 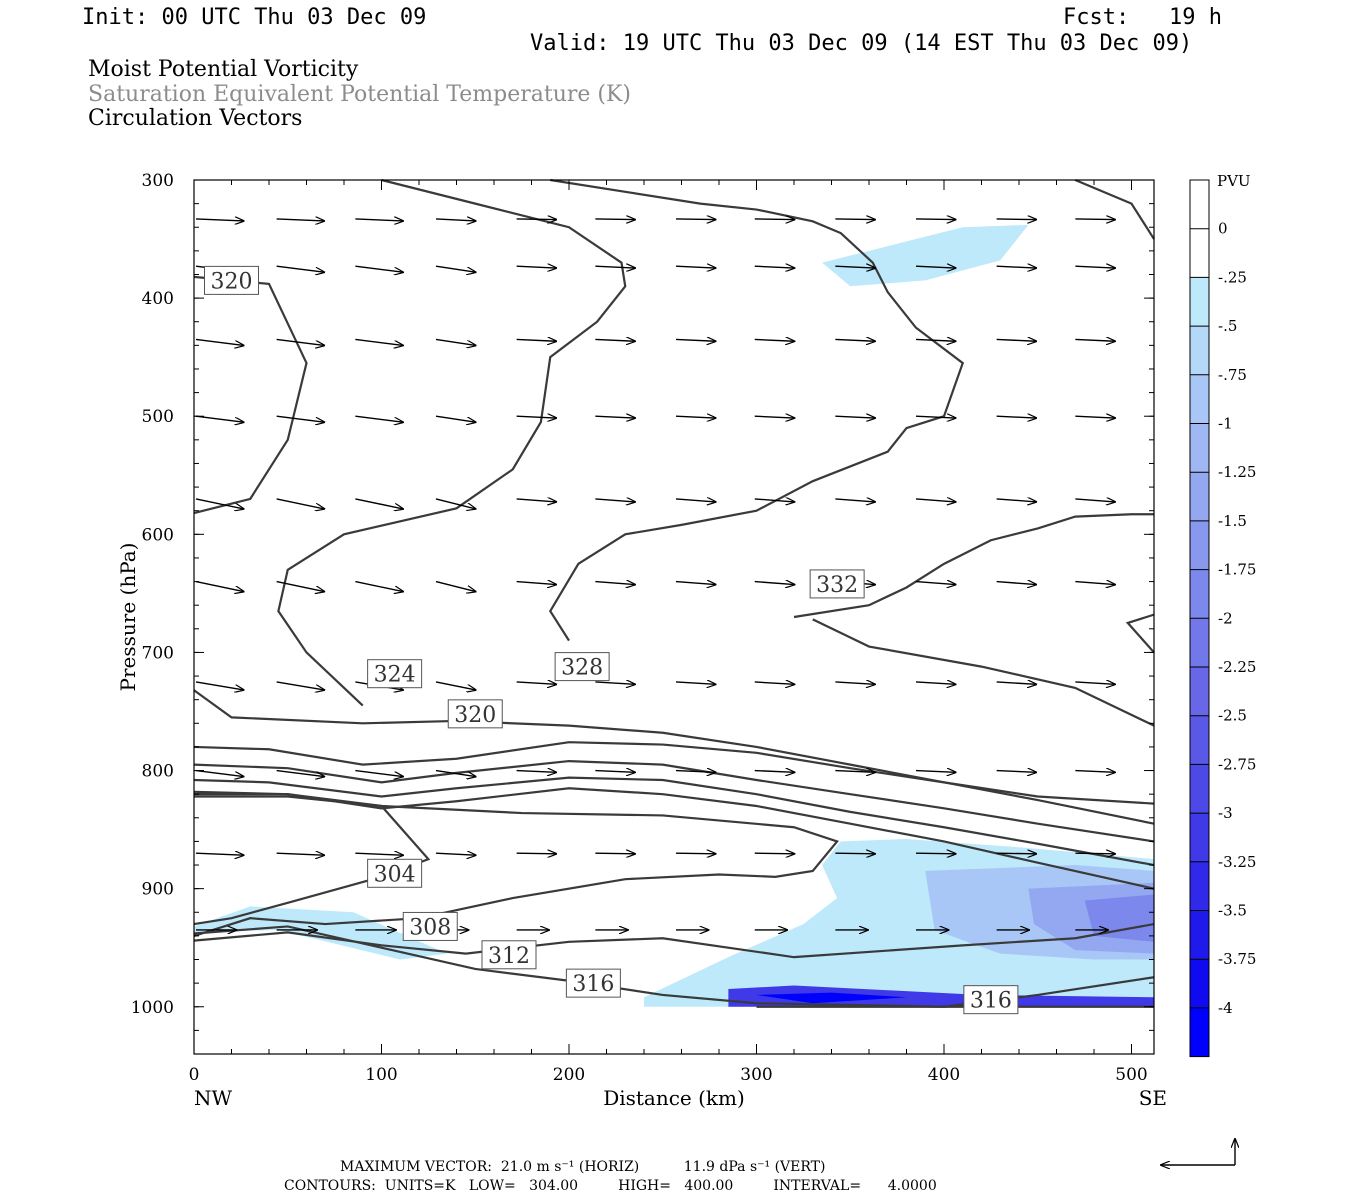 What do you see at coordinates (231, 280) in the screenshot?
I see `contour-label: 320` at bounding box center [231, 280].